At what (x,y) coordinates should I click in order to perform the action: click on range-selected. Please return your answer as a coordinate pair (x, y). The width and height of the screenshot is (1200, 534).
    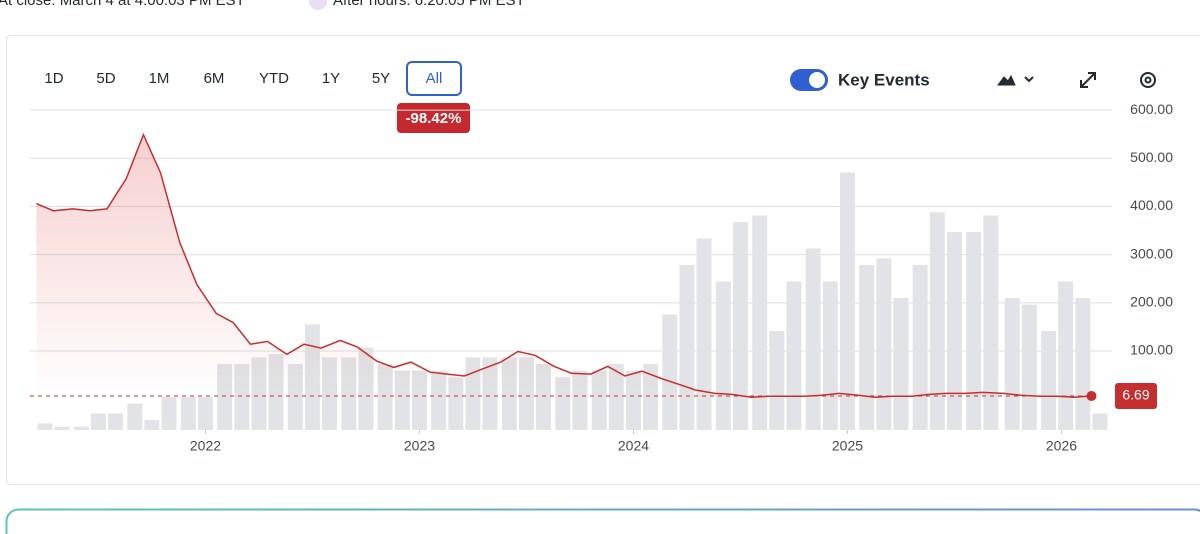
    Looking at the image, I should click on (434, 78).